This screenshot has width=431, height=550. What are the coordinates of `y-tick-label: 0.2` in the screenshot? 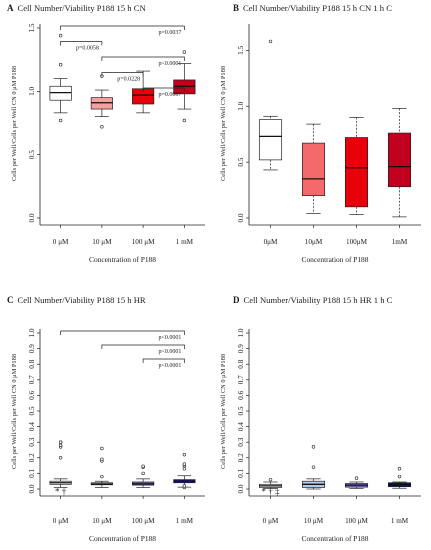 It's located at (32, 457).